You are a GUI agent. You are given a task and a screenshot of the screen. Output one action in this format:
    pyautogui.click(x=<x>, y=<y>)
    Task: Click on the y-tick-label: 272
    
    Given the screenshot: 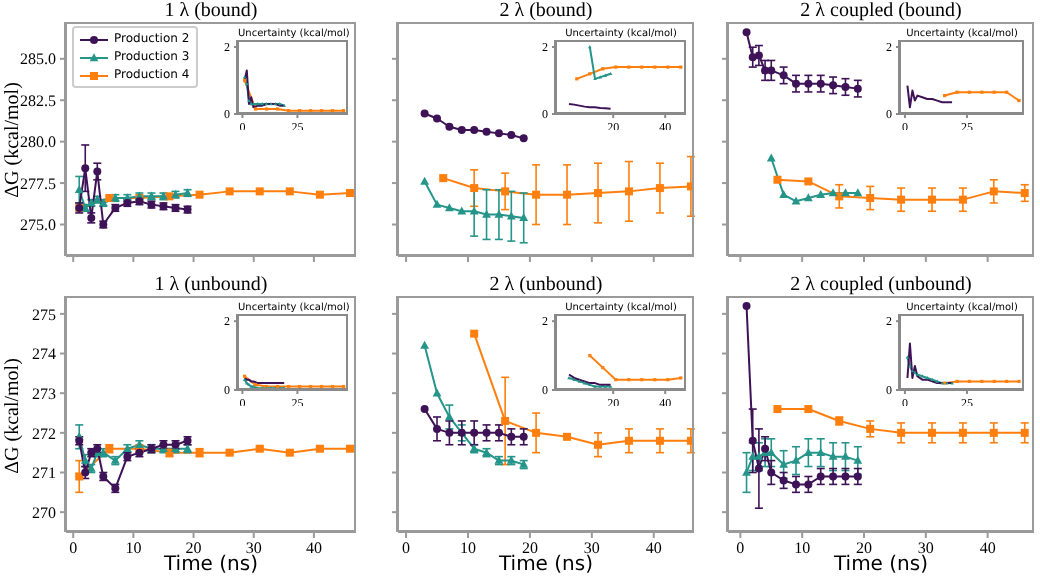 What is the action you would take?
    pyautogui.click(x=44, y=433)
    